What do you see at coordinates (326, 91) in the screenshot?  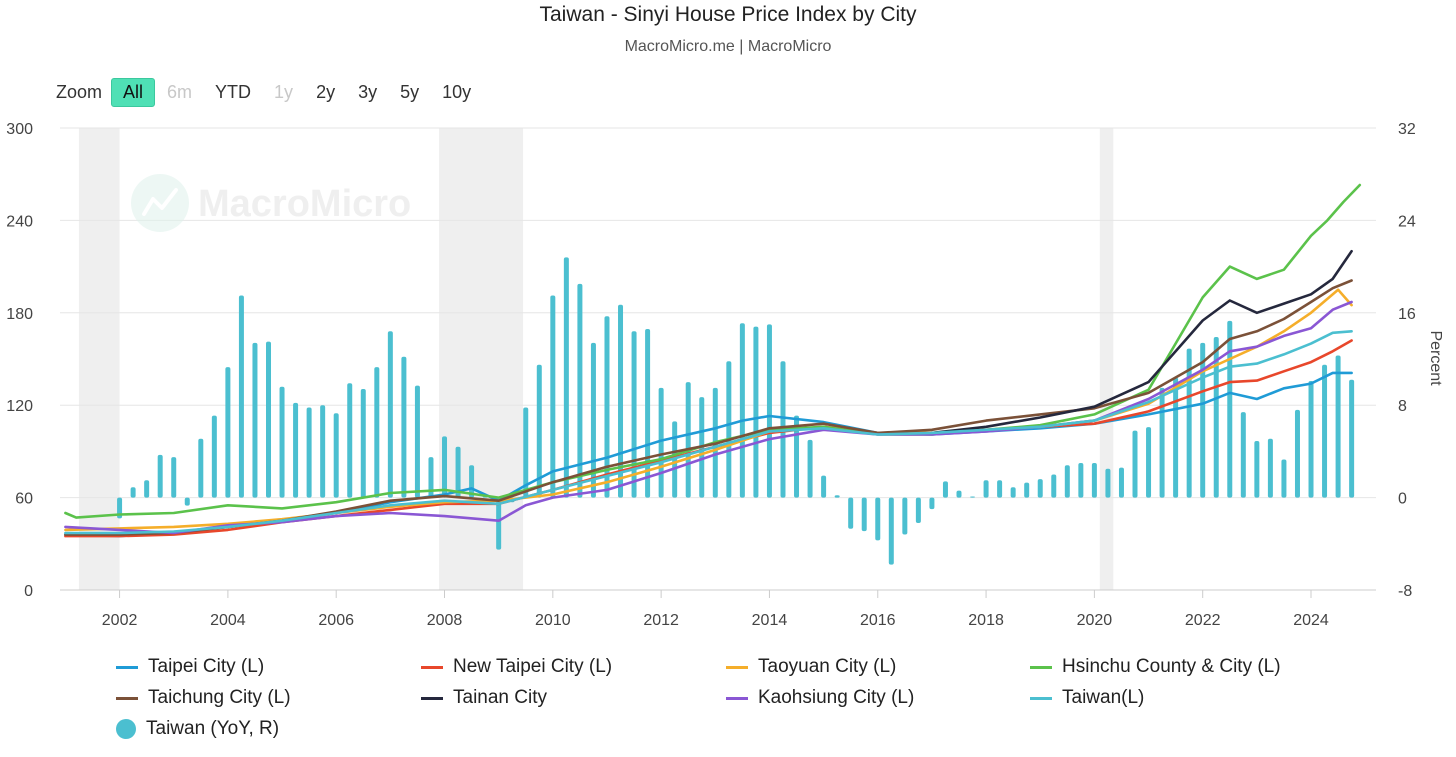 I see `zoom-2y-button: 2y` at bounding box center [326, 91].